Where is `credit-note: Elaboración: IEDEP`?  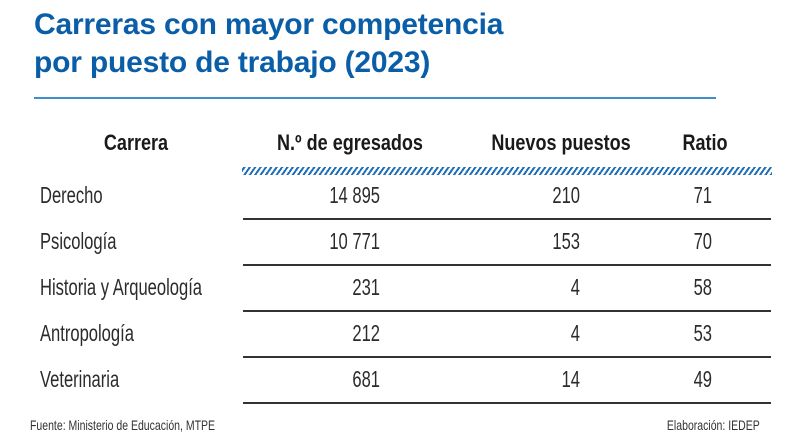 credit-note: Elaboración: IEDEP is located at coordinates (713, 425).